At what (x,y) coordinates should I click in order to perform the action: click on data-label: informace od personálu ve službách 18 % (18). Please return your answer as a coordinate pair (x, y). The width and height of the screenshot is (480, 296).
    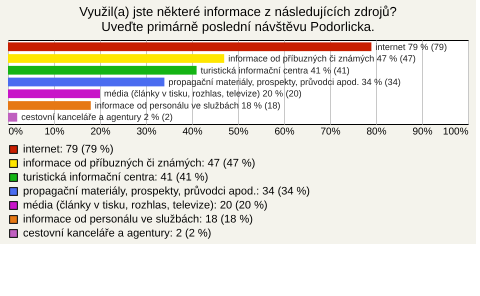
    Looking at the image, I should click on (187, 105).